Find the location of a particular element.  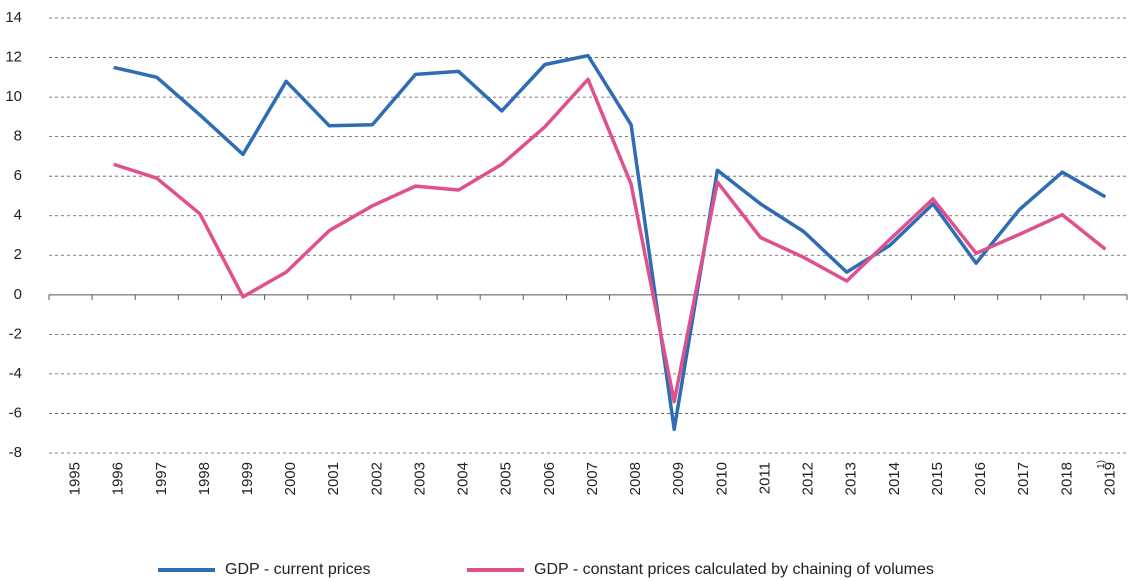

x-tick-label: 2002 is located at coordinates (376, 478).